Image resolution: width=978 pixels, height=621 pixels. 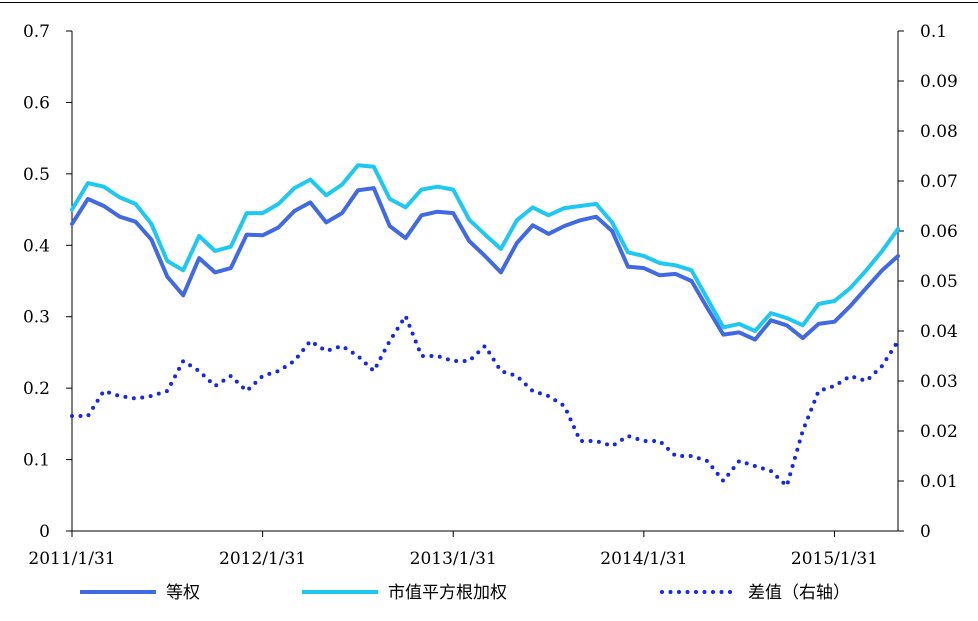 I want to click on x-tick-label: 2012/1/31, so click(x=262, y=559).